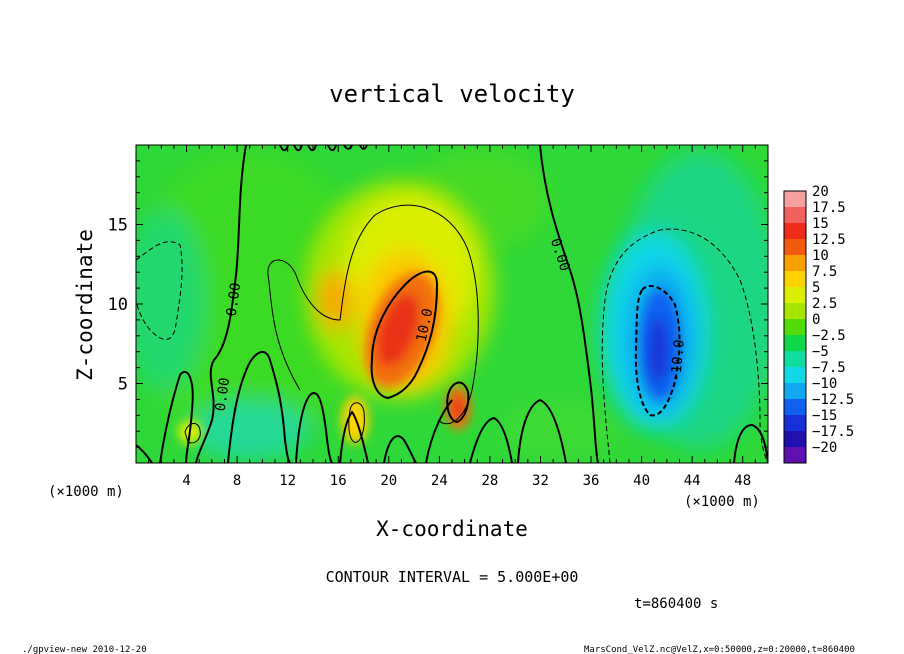 This screenshot has height=654, width=904. I want to click on time-text: t=860400 s, so click(676, 604).